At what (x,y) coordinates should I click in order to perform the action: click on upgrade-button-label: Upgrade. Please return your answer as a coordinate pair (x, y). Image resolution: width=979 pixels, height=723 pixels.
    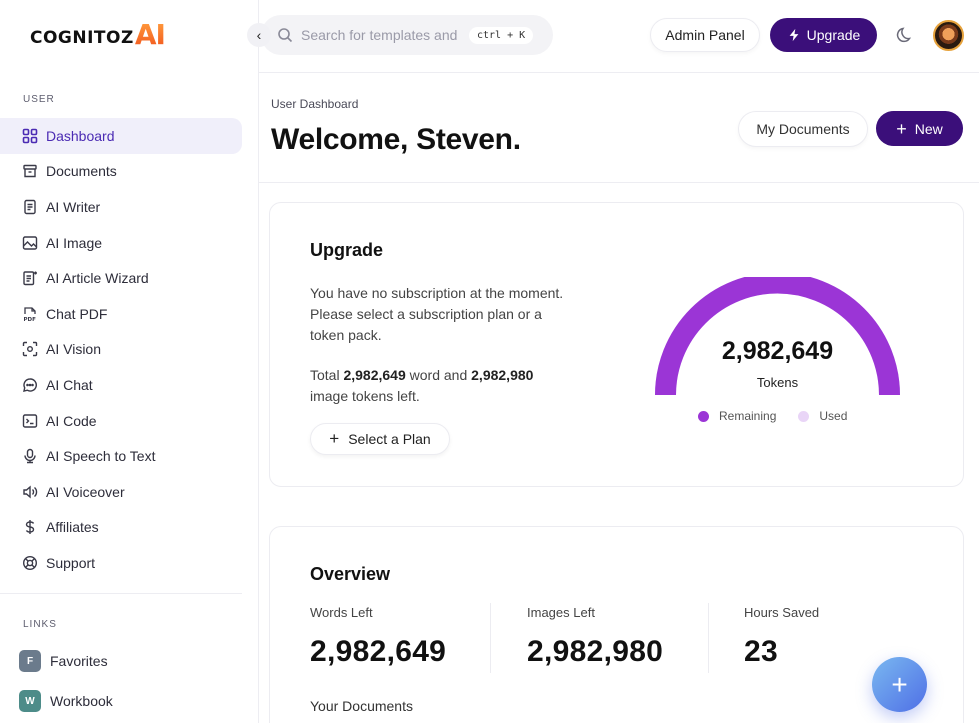
    Looking at the image, I should click on (833, 35).